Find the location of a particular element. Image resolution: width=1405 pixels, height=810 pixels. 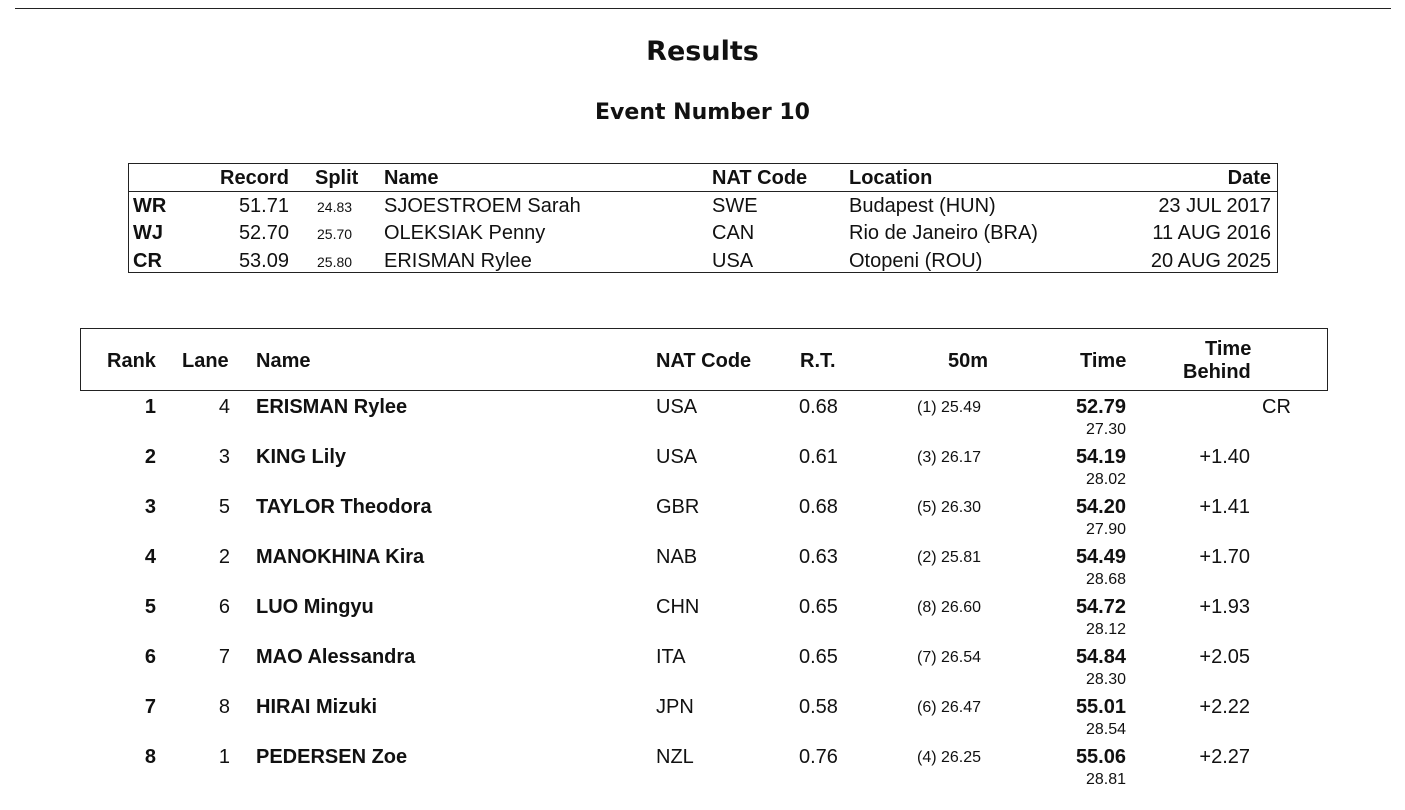

result-rank: 6 is located at coordinates (150, 657).